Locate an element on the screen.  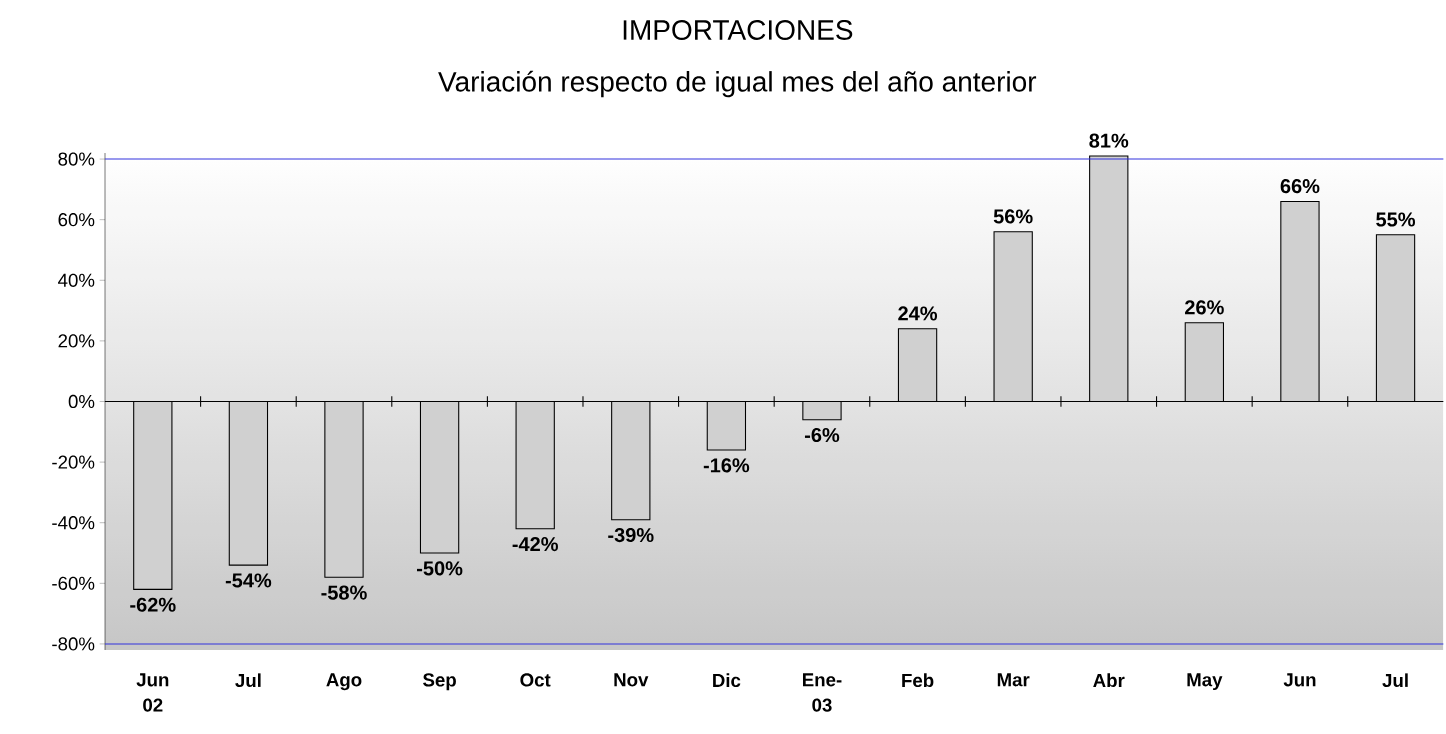
x-tick-label: Oct is located at coordinates (535, 680).